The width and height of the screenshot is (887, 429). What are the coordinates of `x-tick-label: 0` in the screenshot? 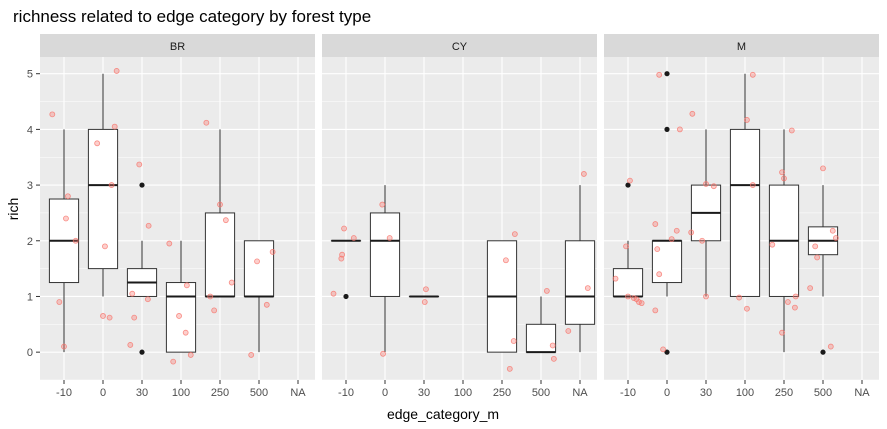 It's located at (103, 393).